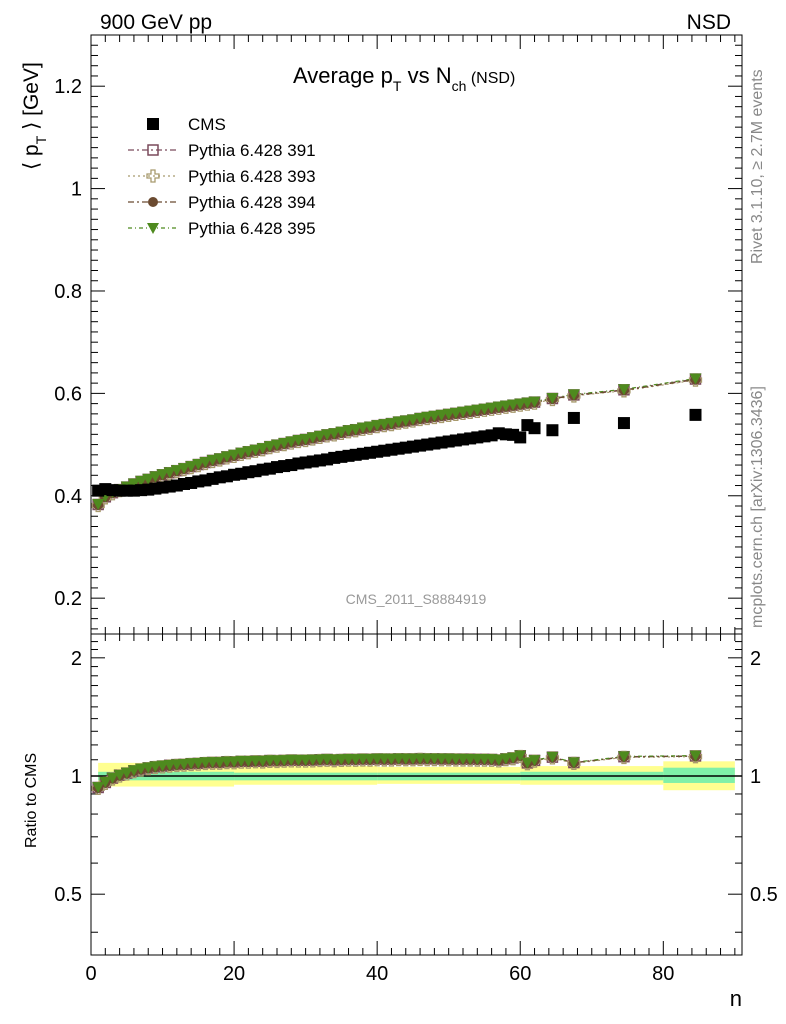  Describe the element at coordinates (397, 86) in the screenshot. I see `title-sub-t: T` at that location.